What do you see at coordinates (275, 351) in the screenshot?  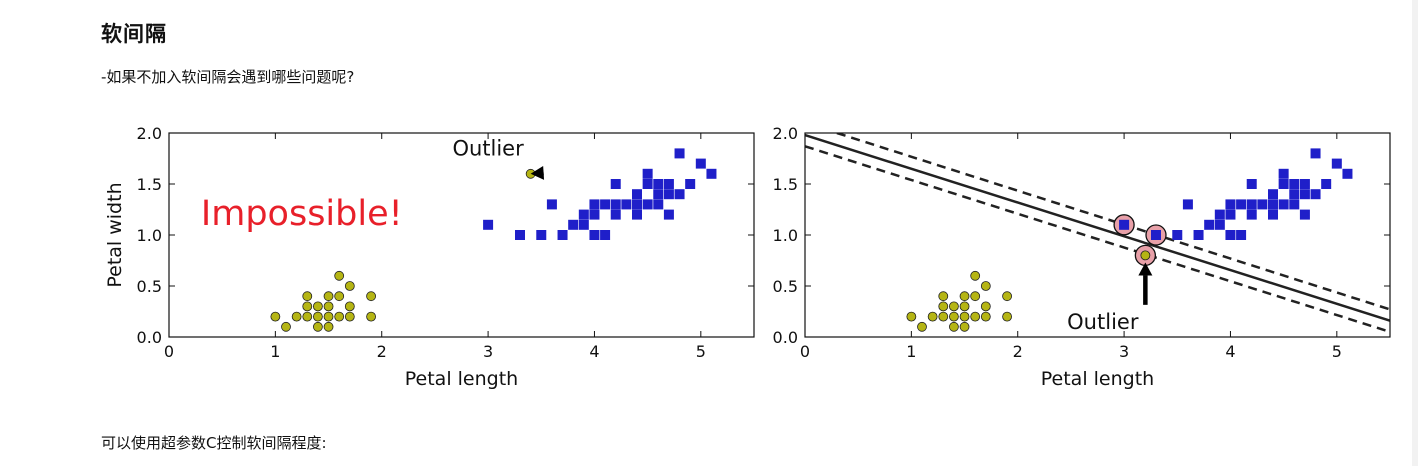 I see `x-tick-label: 1` at bounding box center [275, 351].